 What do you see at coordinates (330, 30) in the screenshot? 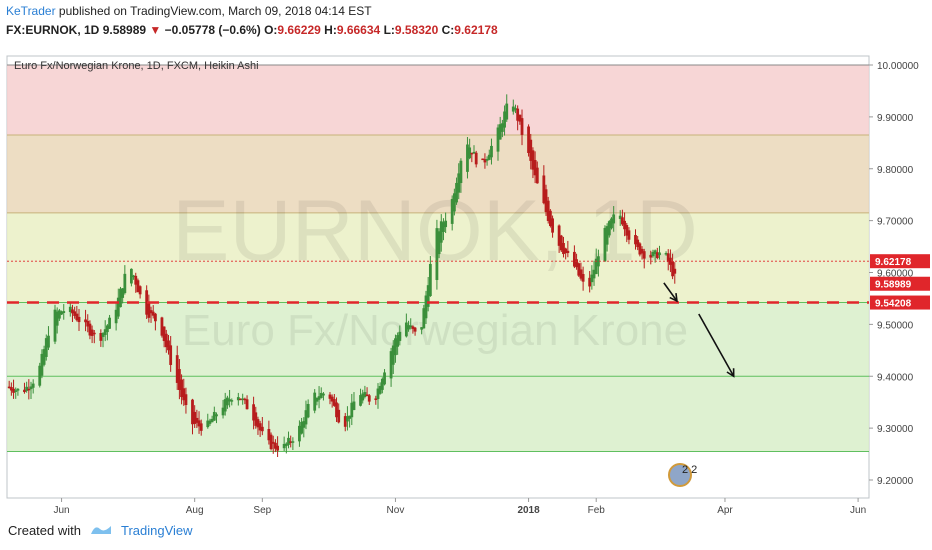
I see `high-label: H:` at bounding box center [330, 30].